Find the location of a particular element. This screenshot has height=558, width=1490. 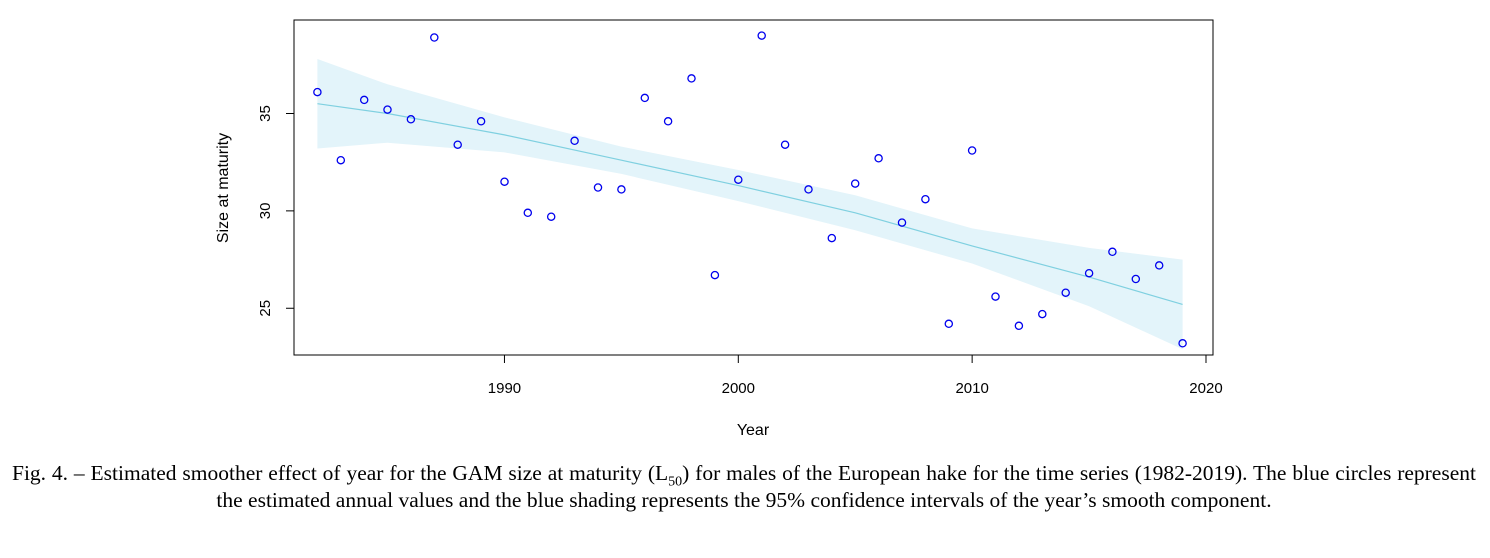

y-axis: 25 30 35 is located at coordinates (275, 211).